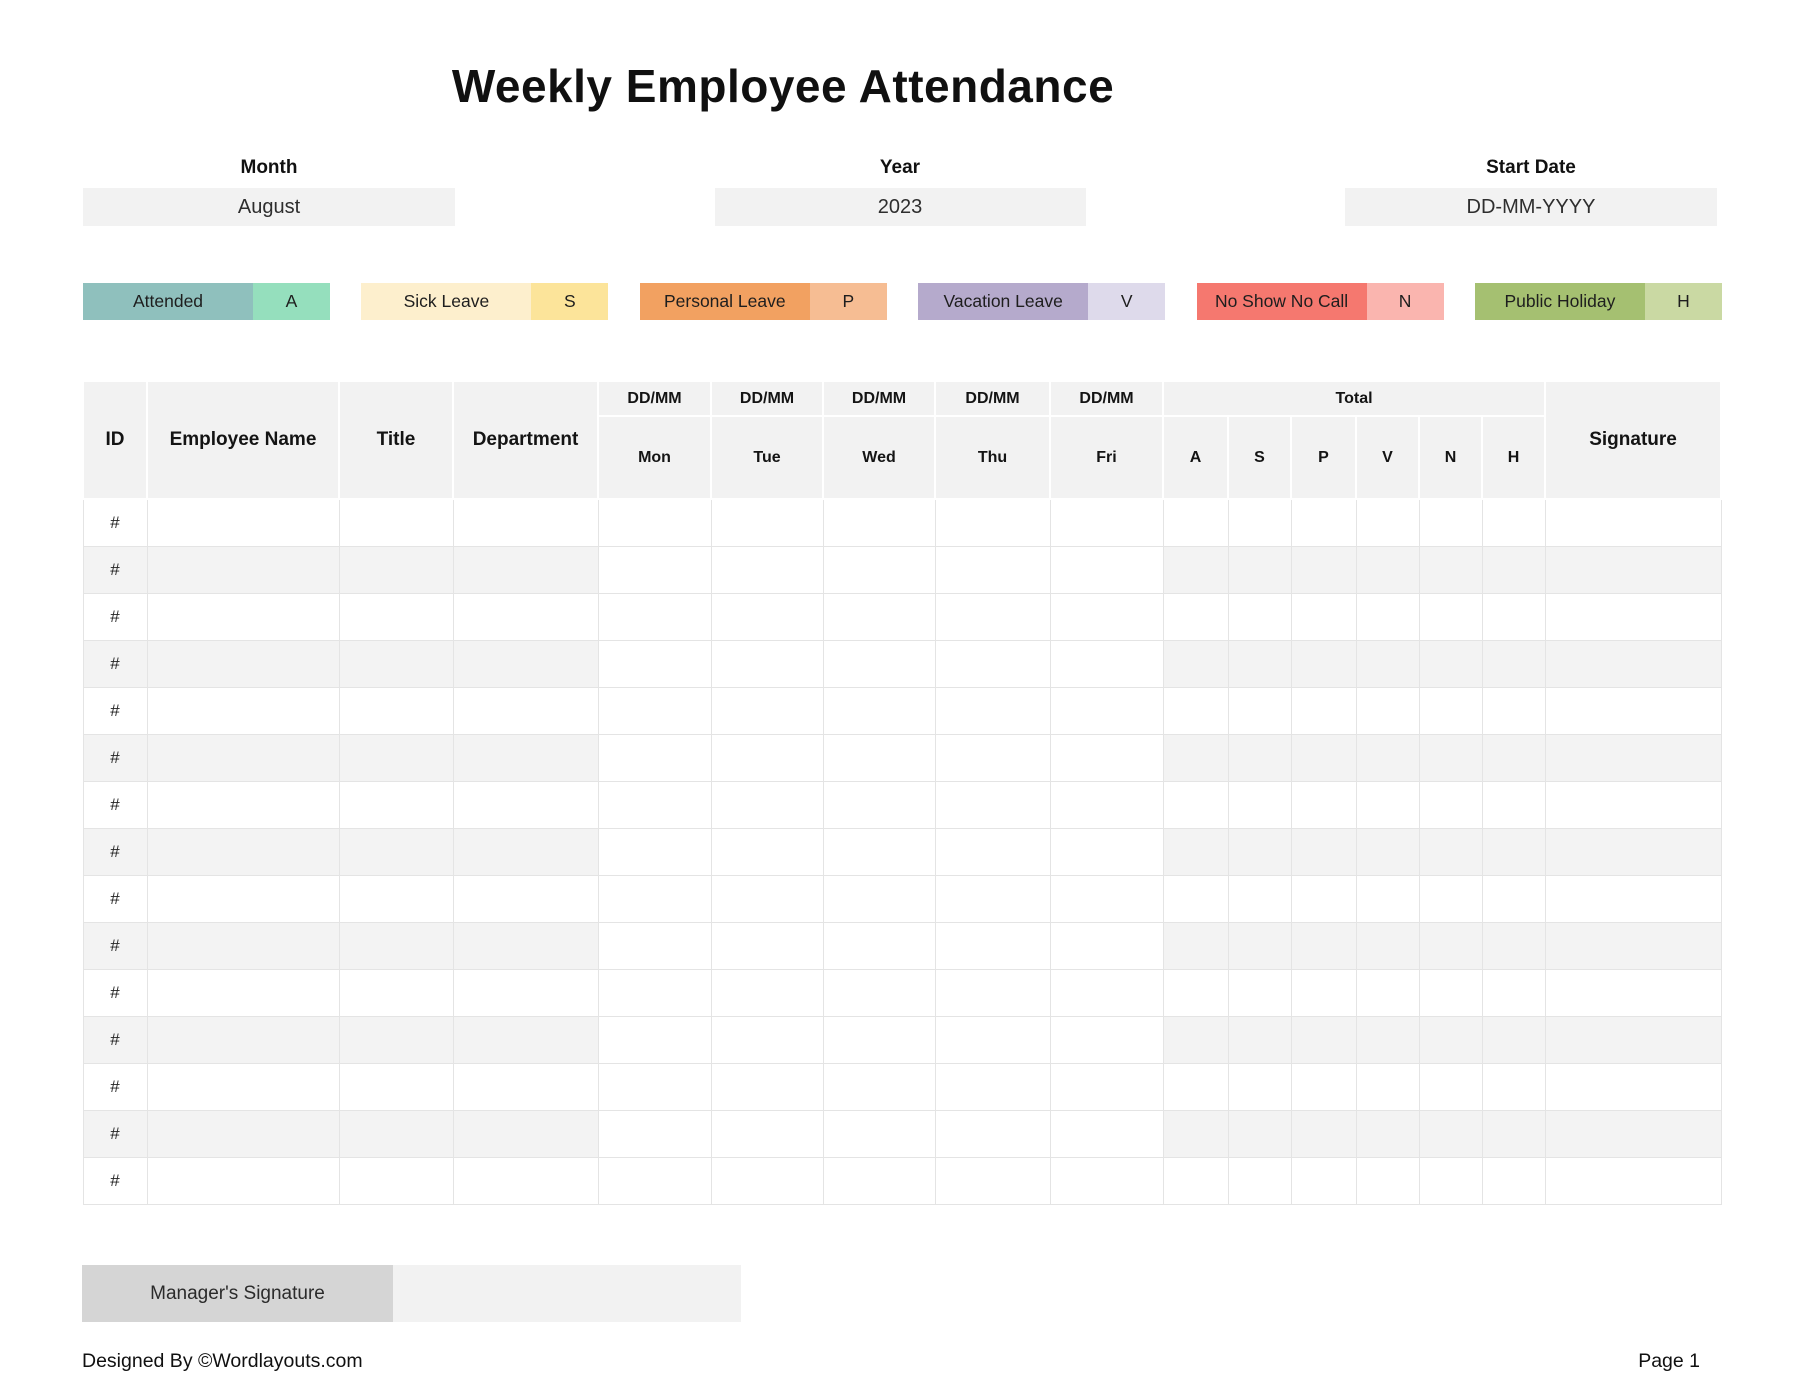 This screenshot has height=1391, width=1800. I want to click on year-input: 2023, so click(900, 207).